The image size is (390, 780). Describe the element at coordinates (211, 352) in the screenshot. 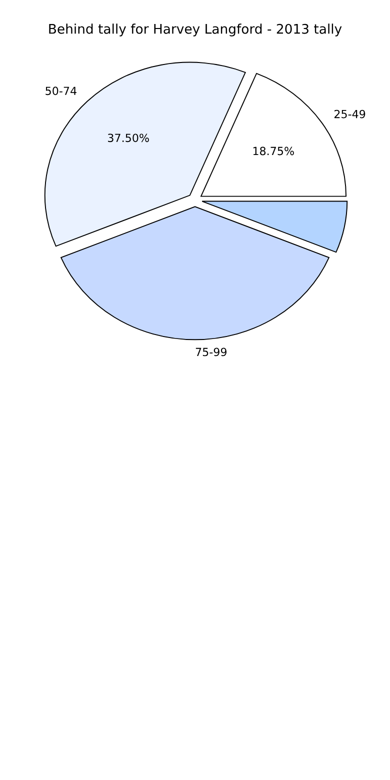

I see `slice-label: 75-99` at that location.